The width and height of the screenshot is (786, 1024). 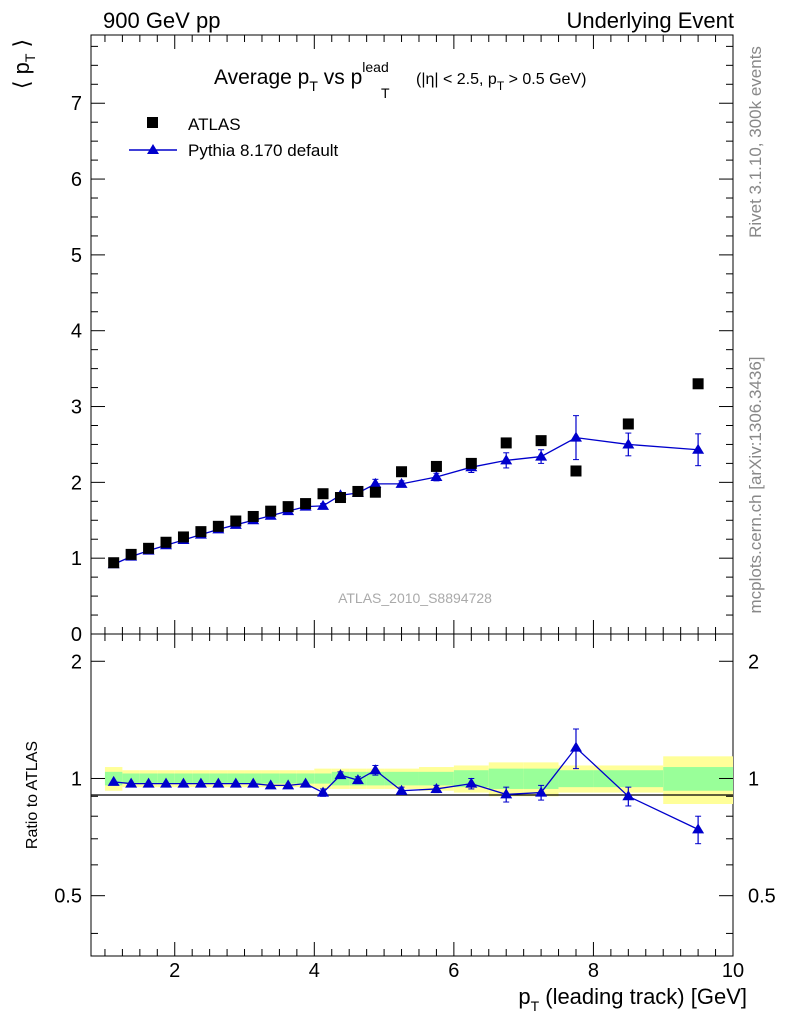 What do you see at coordinates (753, 779) in the screenshot?
I see `ratio-y-tick-label-right: 1` at bounding box center [753, 779].